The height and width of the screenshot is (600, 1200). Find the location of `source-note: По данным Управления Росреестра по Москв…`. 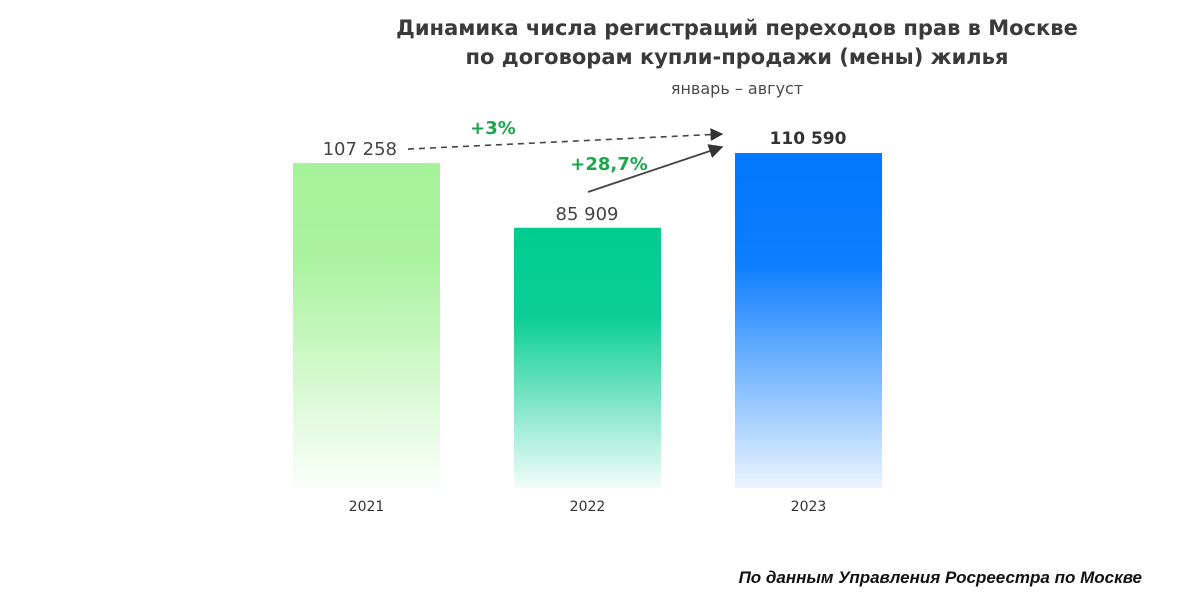

source-note: По данным Управления Росреестра по Москв… is located at coordinates (940, 577).